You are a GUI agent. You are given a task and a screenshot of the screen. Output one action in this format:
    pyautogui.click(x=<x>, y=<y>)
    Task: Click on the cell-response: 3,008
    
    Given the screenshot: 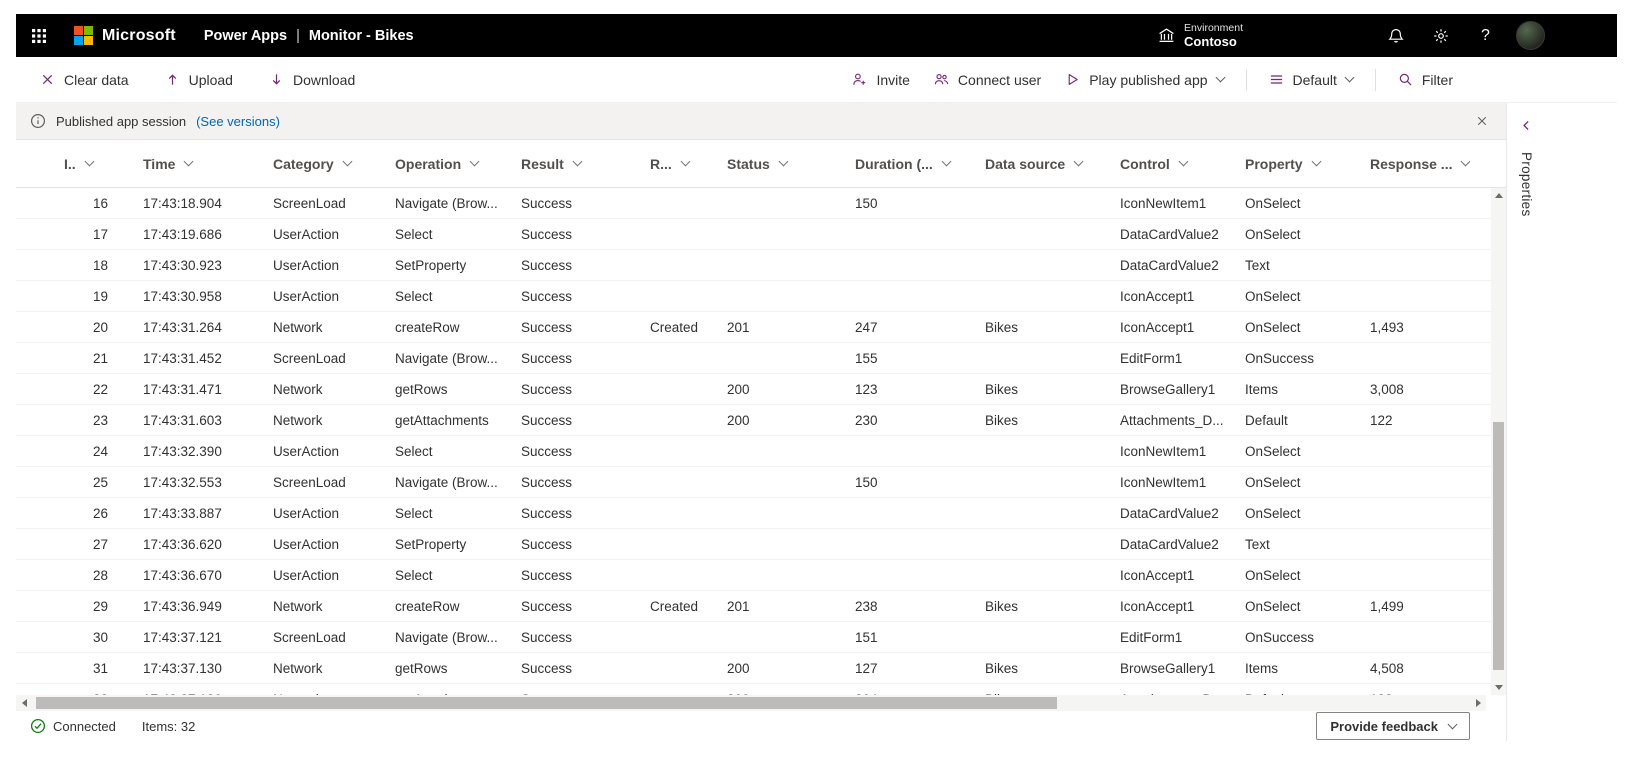 What is the action you would take?
    pyautogui.click(x=1387, y=389)
    